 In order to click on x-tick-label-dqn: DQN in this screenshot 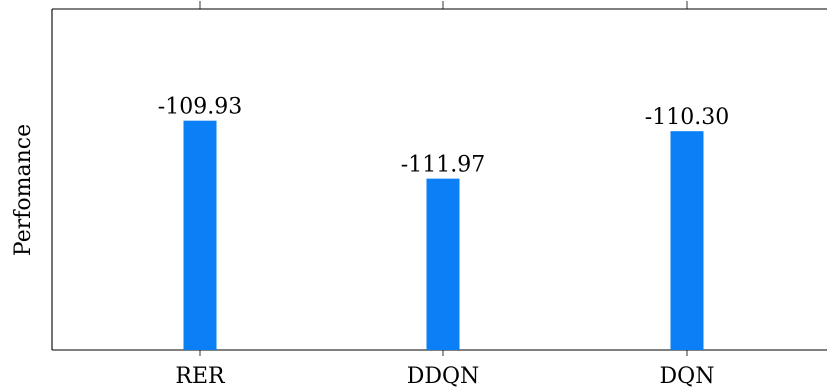, I will do `click(687, 376)`.